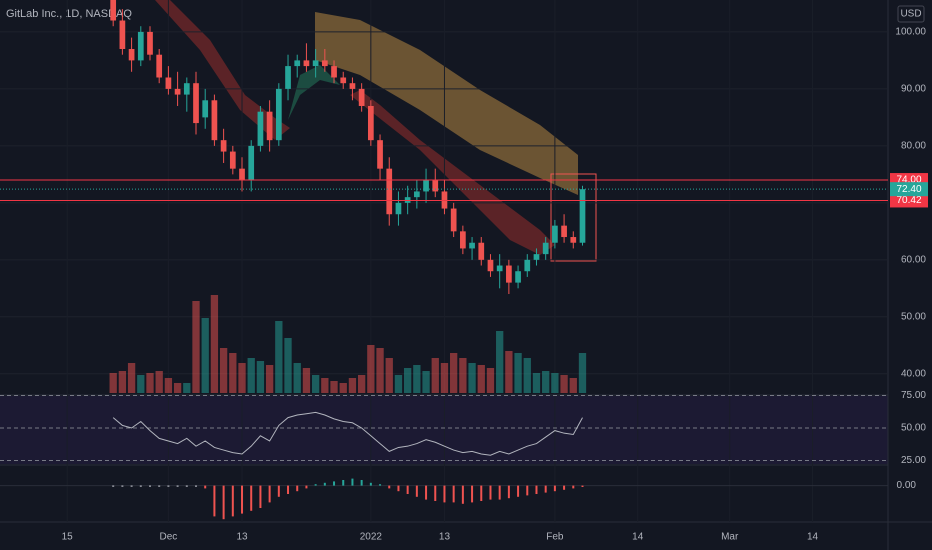 The width and height of the screenshot is (932, 550). Describe the element at coordinates (371, 537) in the screenshot. I see `x-tick-label: 2022` at that location.